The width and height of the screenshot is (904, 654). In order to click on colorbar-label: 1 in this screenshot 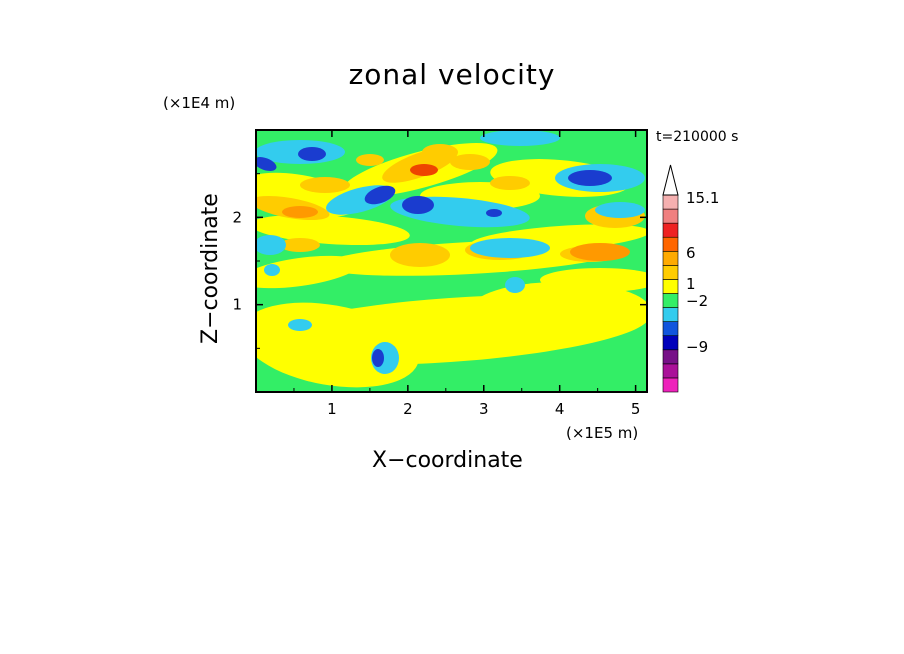, I will do `click(691, 284)`.